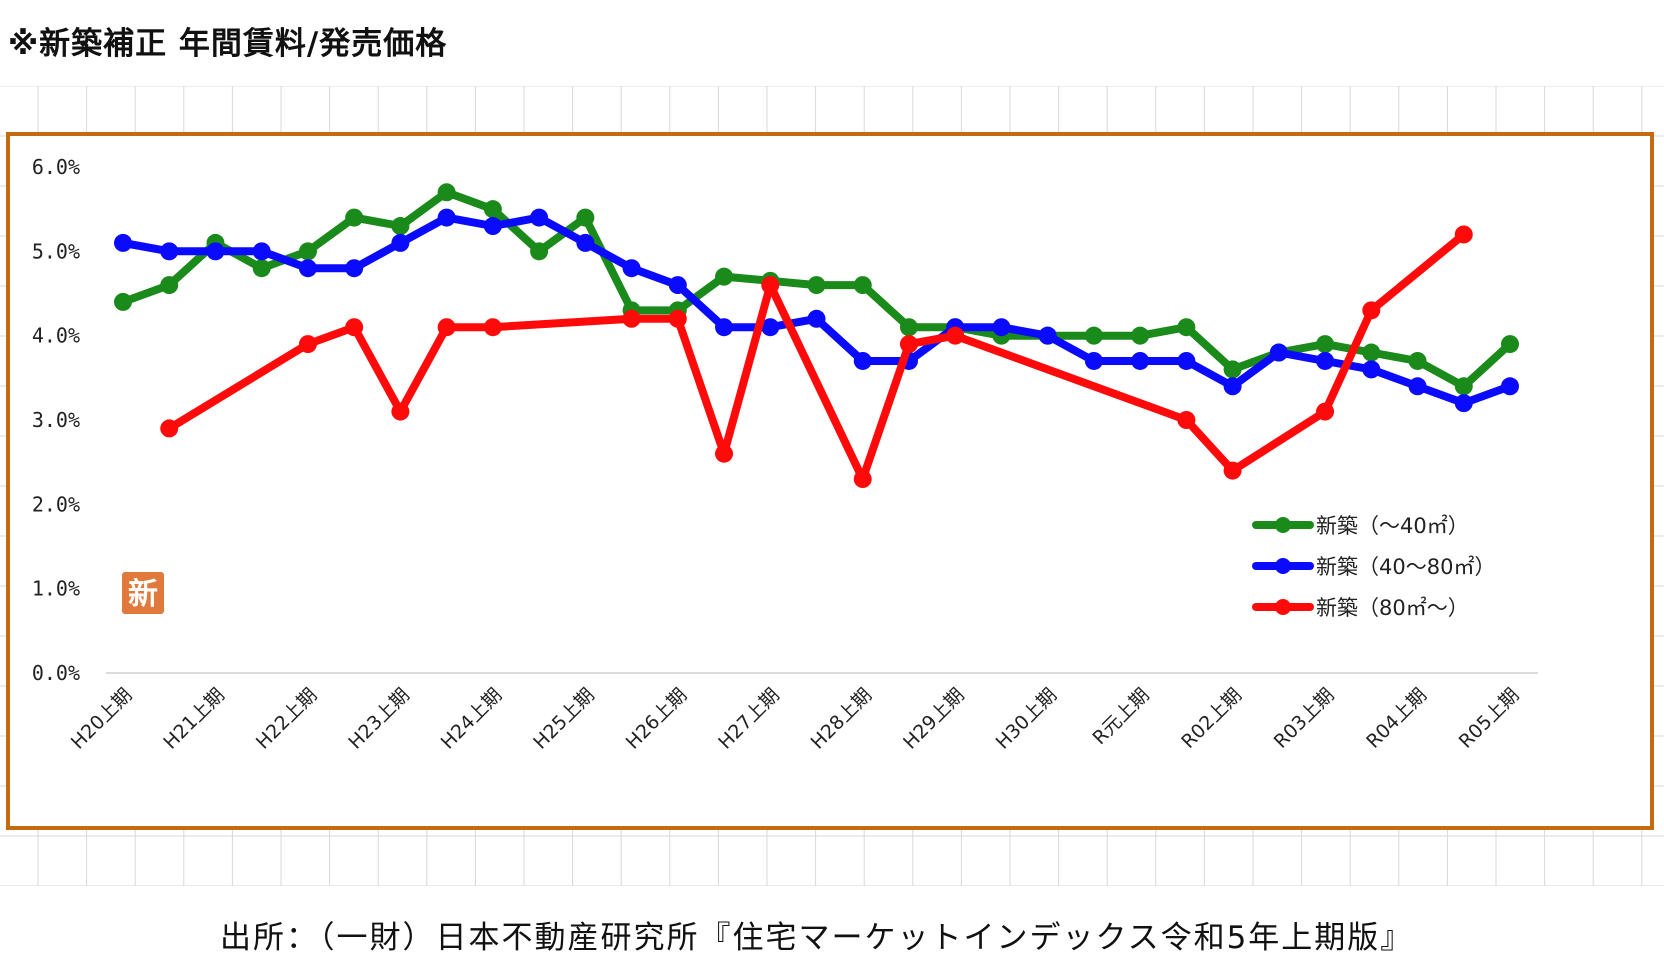  What do you see at coordinates (1405, 567) in the screenshot?
I see `legend-label: 新築（40～80㎡）` at bounding box center [1405, 567].